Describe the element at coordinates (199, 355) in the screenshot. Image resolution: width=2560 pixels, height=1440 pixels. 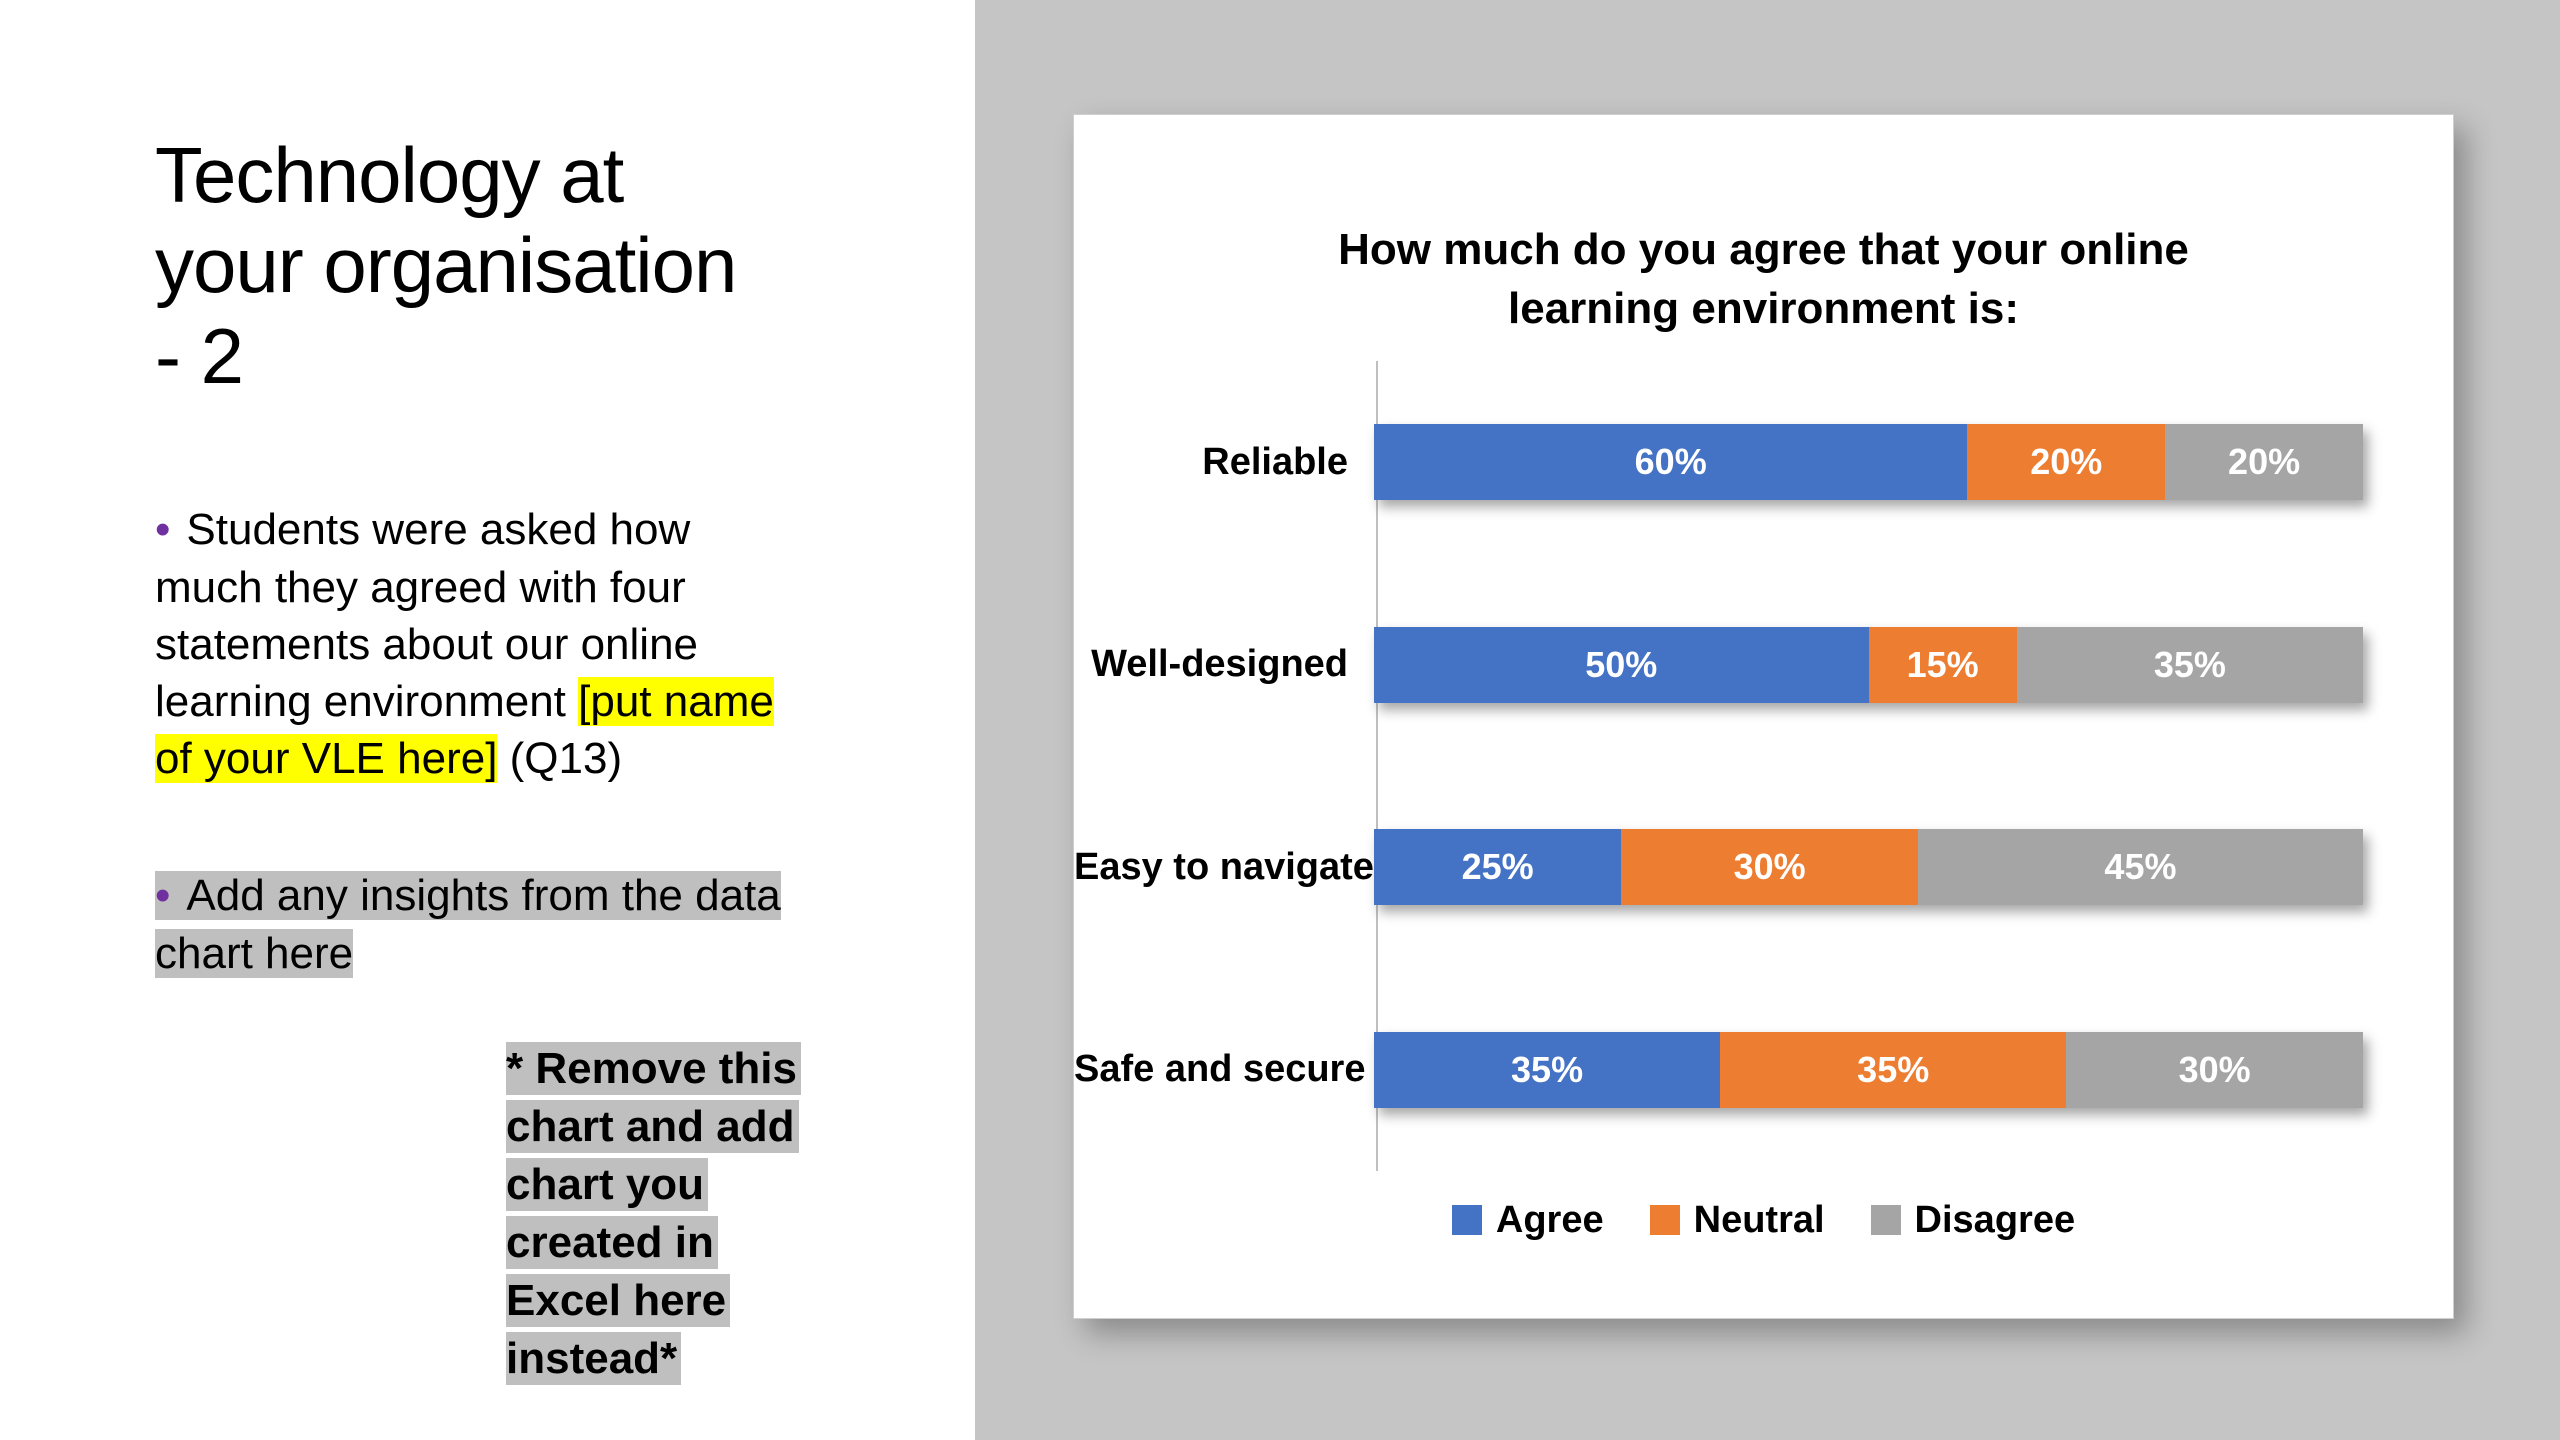
I see `slide-title-line: - 2` at that location.